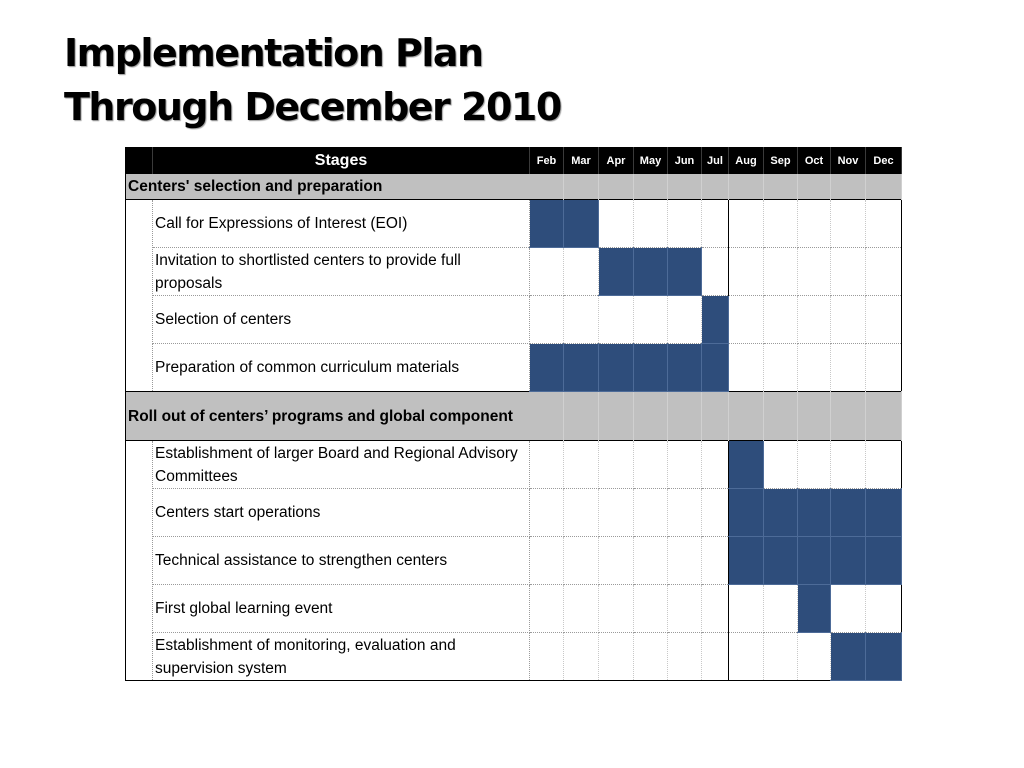 The width and height of the screenshot is (1024, 768). Describe the element at coordinates (616, 160) in the screenshot. I see `month-header: Apr` at that location.